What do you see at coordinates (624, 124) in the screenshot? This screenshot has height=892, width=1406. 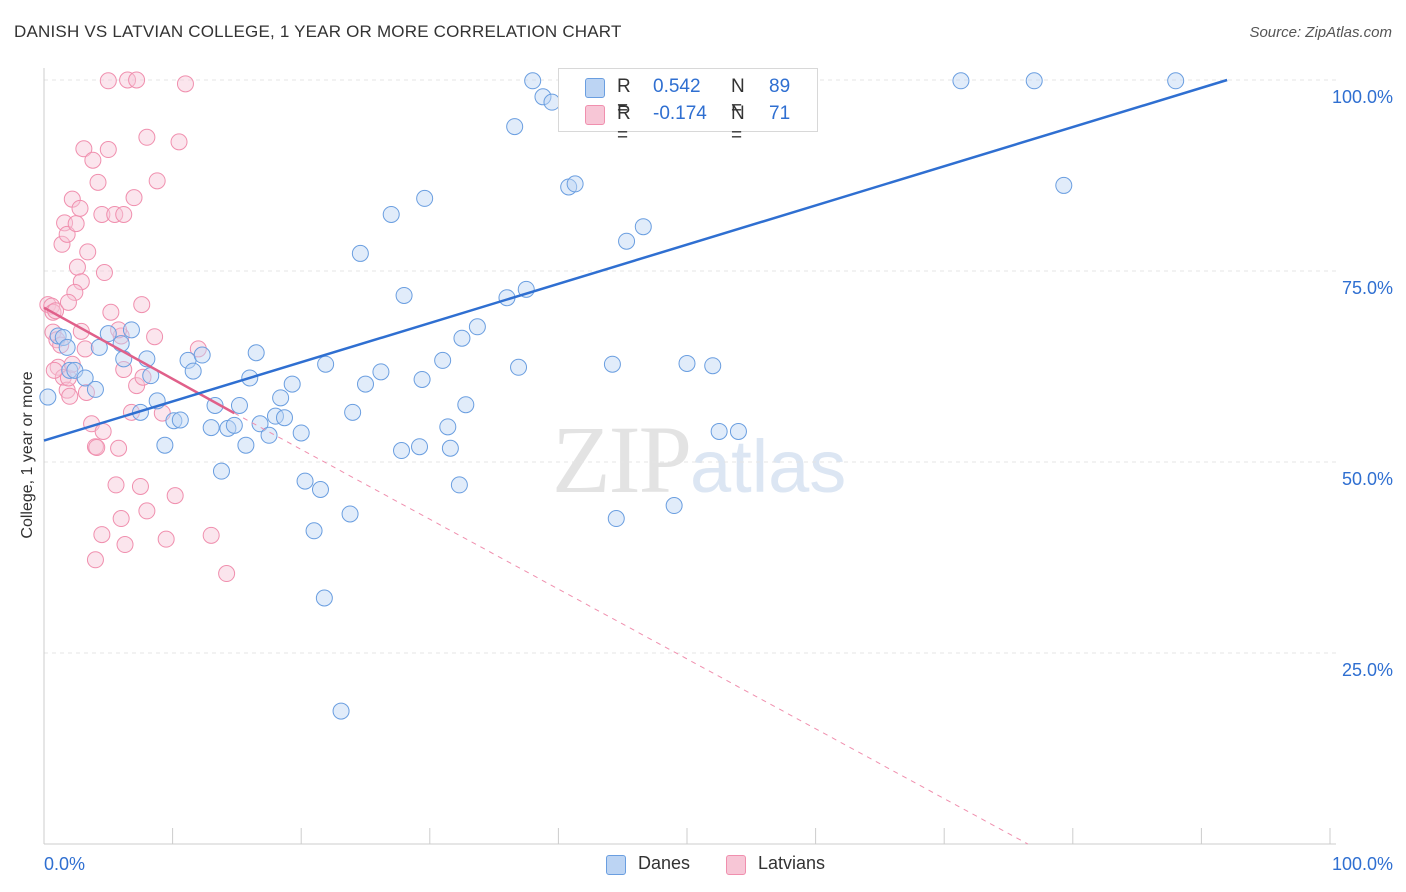 I see `r-label: R =` at bounding box center [624, 124].